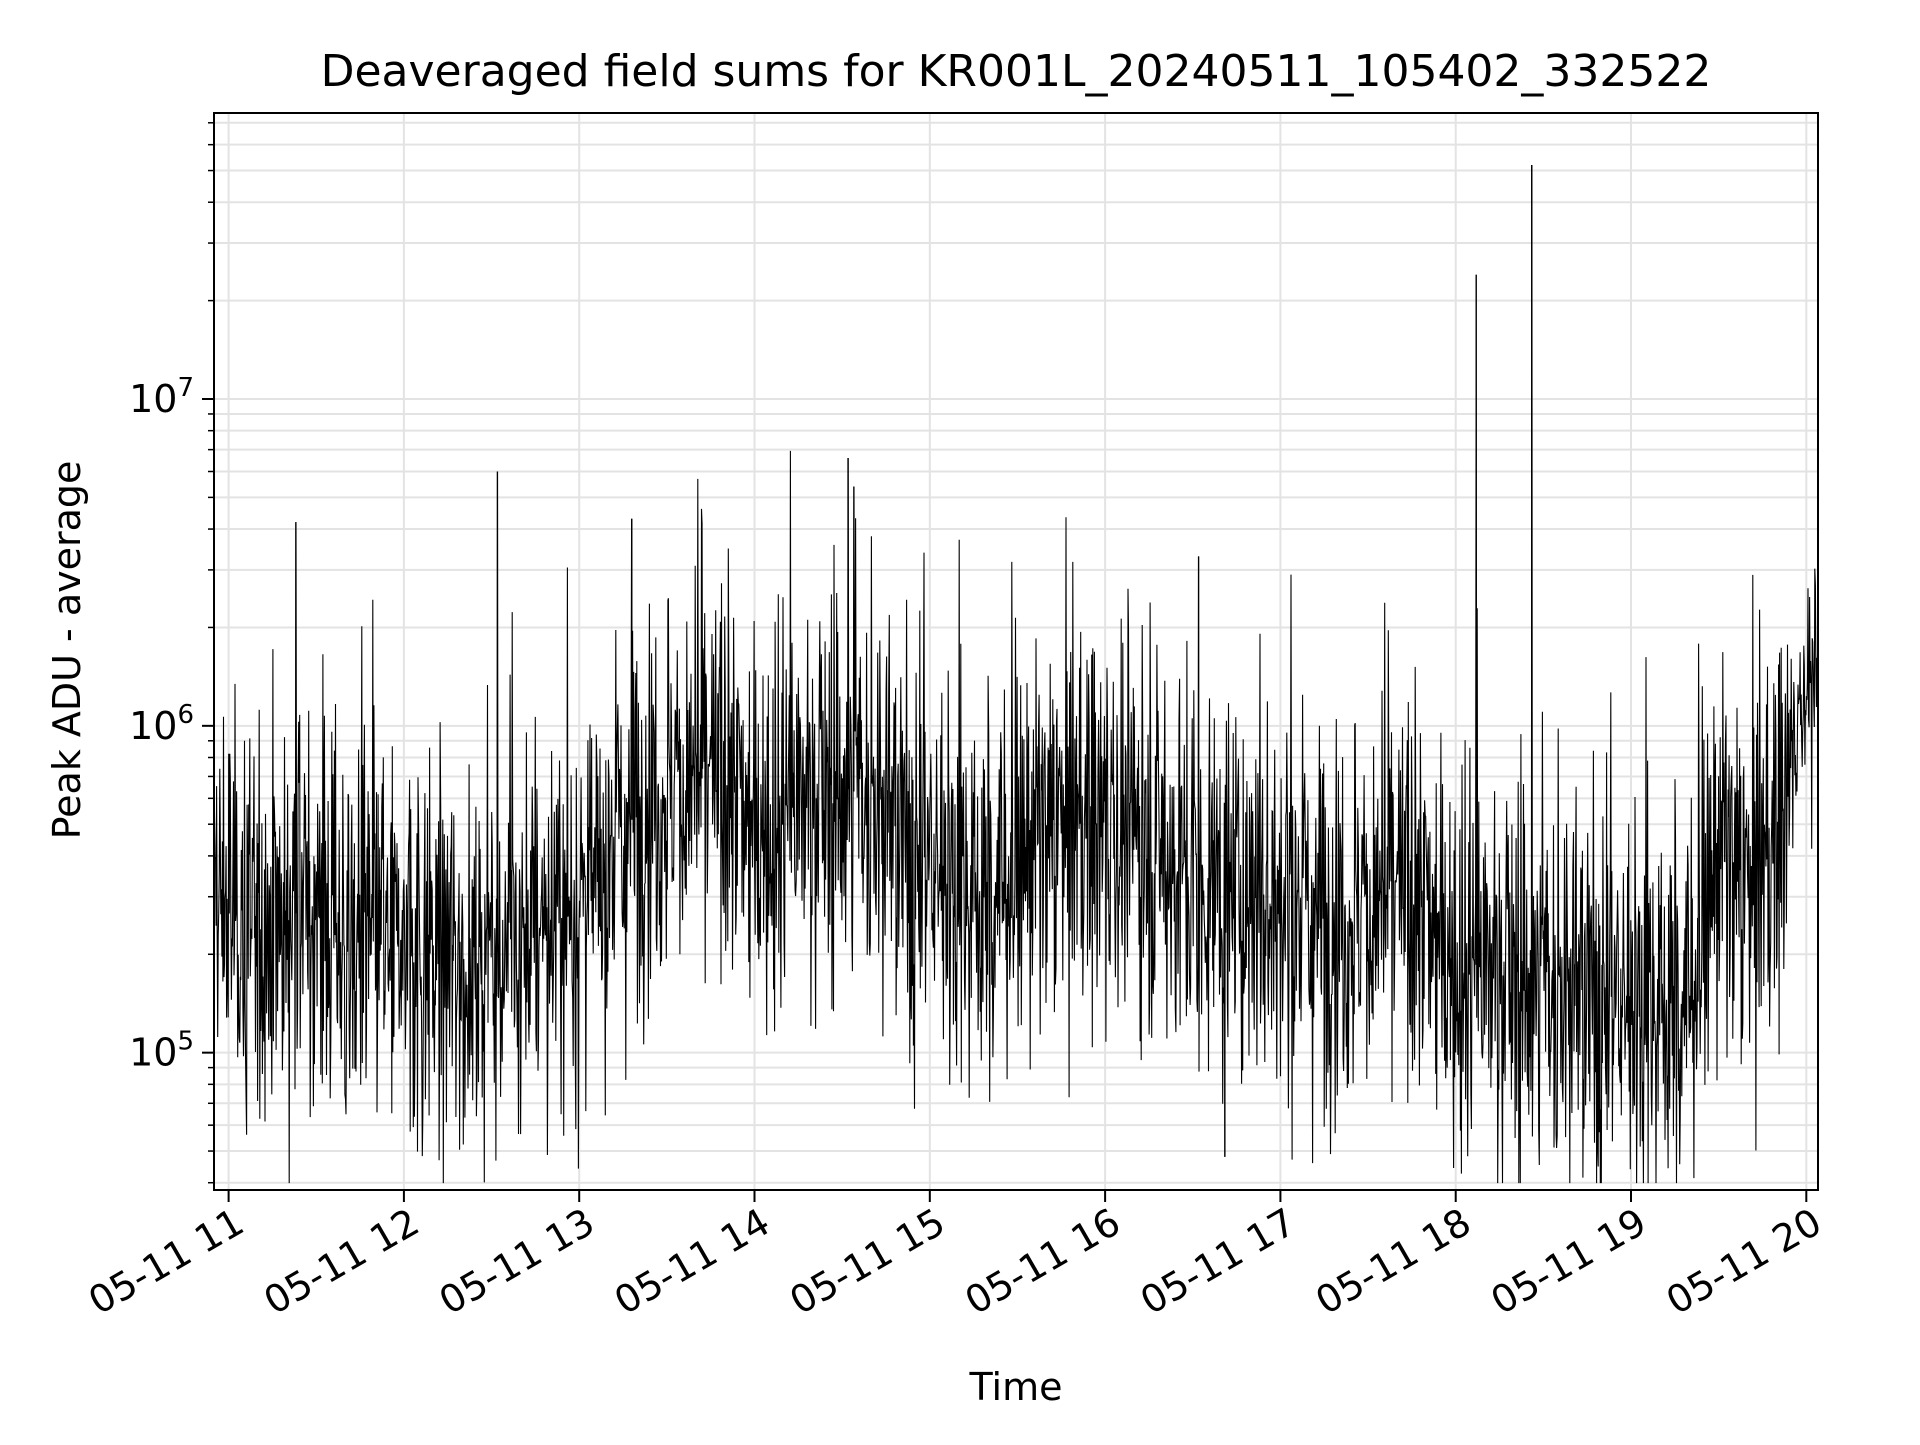 The image size is (1920, 1445). I want to click on x-tick-label: 05-11 19, so click(1569, 1262).